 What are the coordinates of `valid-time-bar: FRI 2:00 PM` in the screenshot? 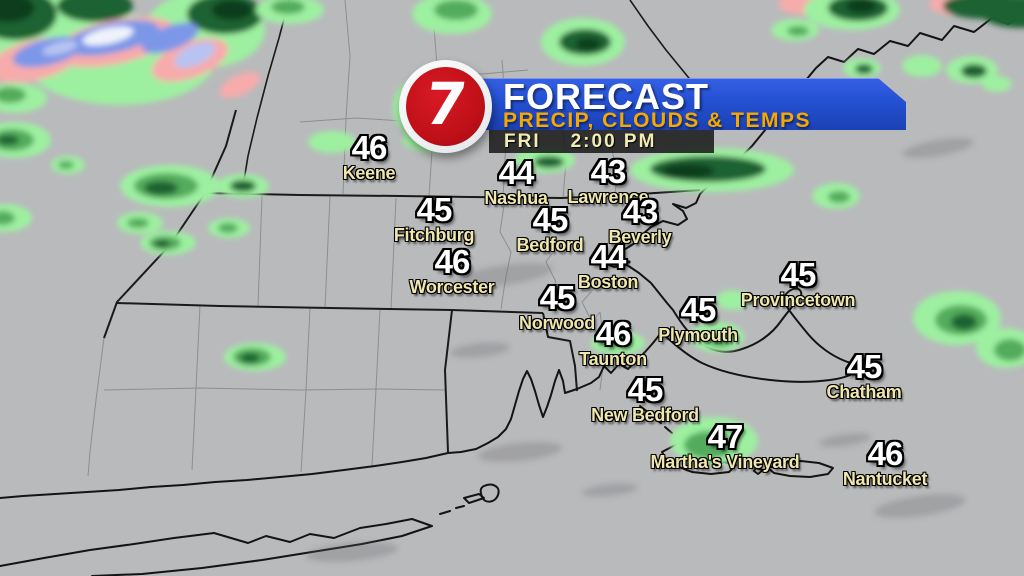 It's located at (601, 141).